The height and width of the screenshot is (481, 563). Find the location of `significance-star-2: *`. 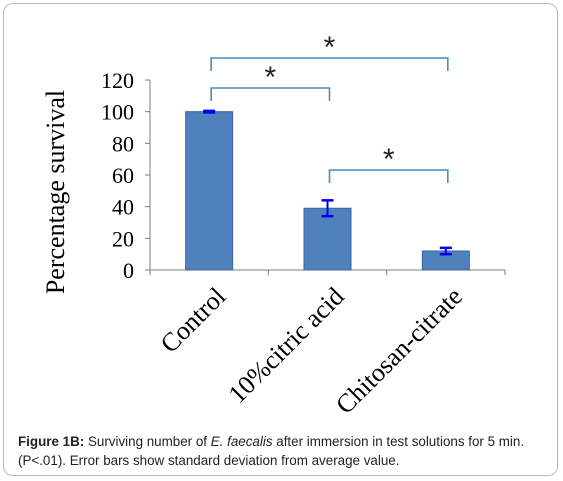

significance-star-2: * is located at coordinates (270, 77).